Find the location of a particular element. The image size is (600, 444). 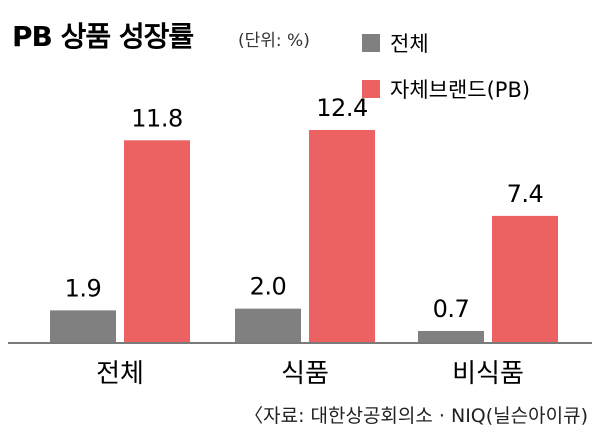

legend-swatch-overall is located at coordinates (371, 43).